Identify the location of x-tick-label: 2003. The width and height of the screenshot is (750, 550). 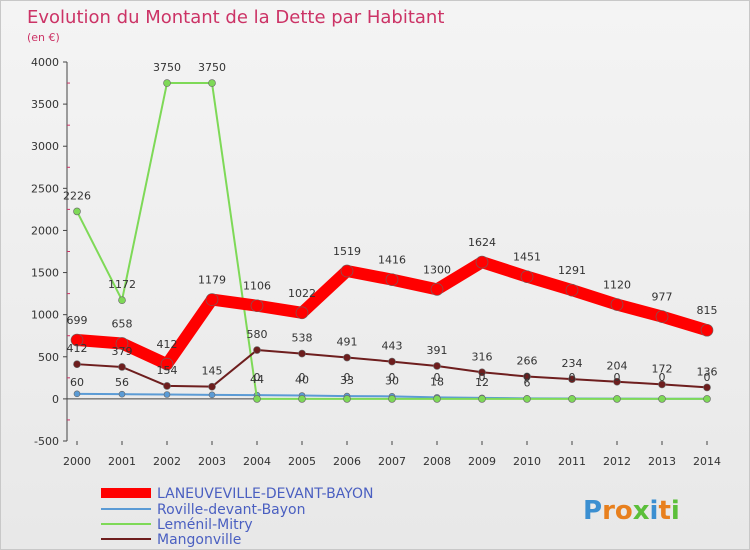
(212, 461).